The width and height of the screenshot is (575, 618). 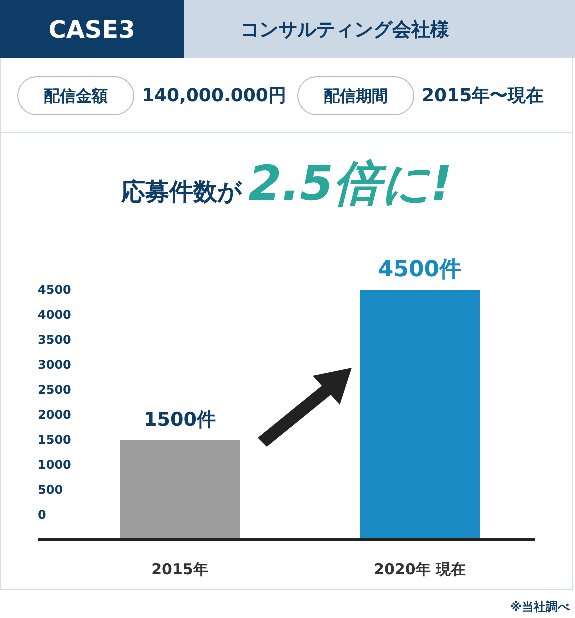 What do you see at coordinates (55, 415) in the screenshot?
I see `y-tick-label: 2000` at bounding box center [55, 415].